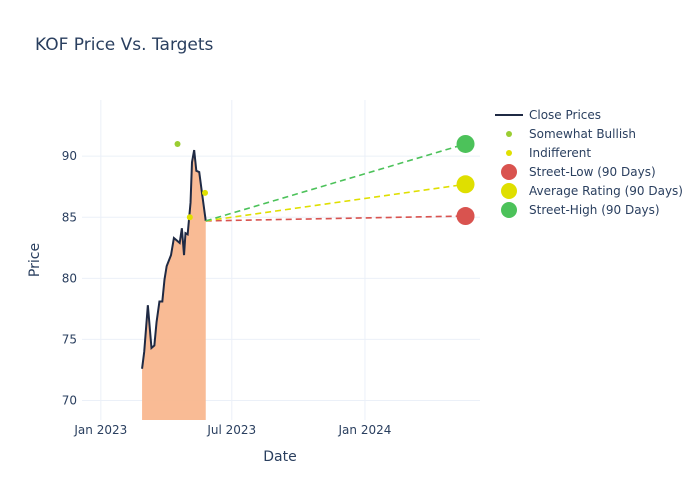 This screenshot has width=700, height=500. What do you see at coordinates (606, 191) in the screenshot?
I see `legend-label: Average Rating (90 Days)` at bounding box center [606, 191].